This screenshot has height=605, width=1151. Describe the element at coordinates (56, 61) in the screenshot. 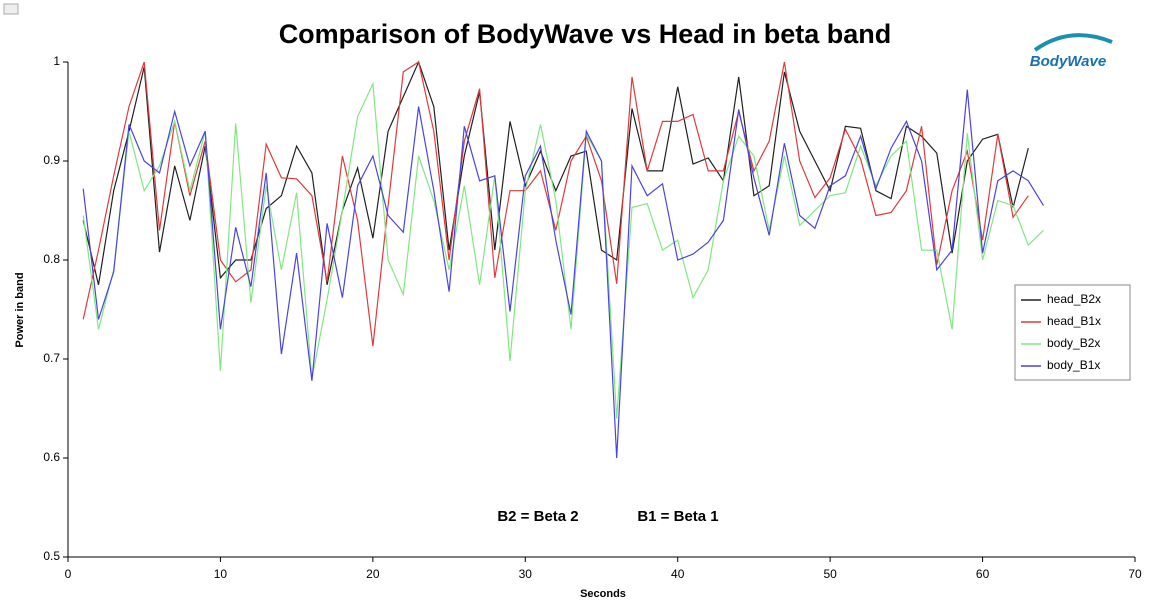

I see `y-tick-label: 1` at that location.